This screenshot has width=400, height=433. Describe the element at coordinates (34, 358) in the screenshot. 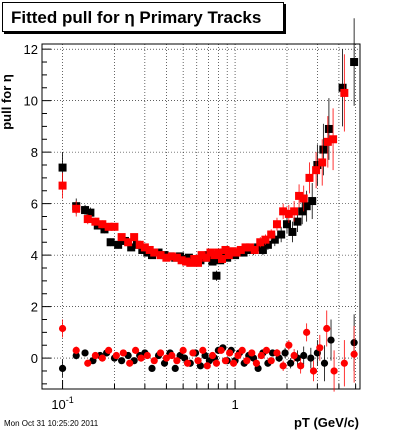

I see `y-tick-label: 0` at that location.